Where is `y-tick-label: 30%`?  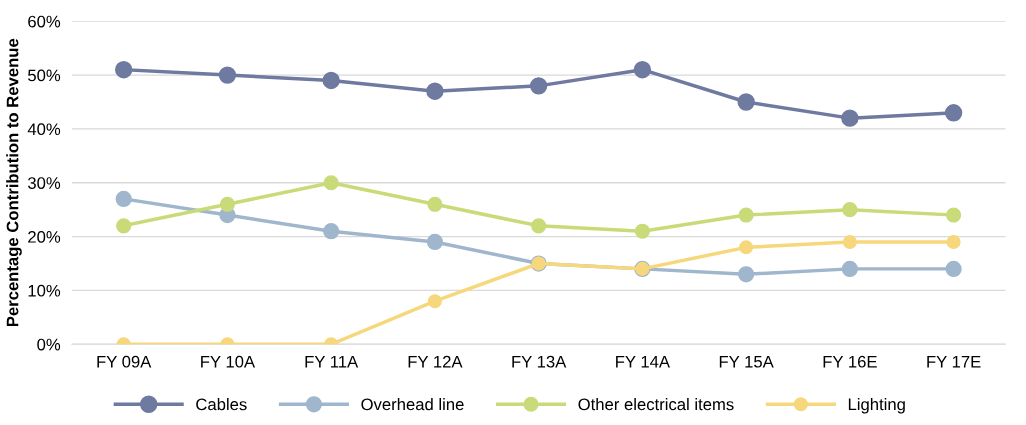 y-tick-label: 30% is located at coordinates (44, 183).